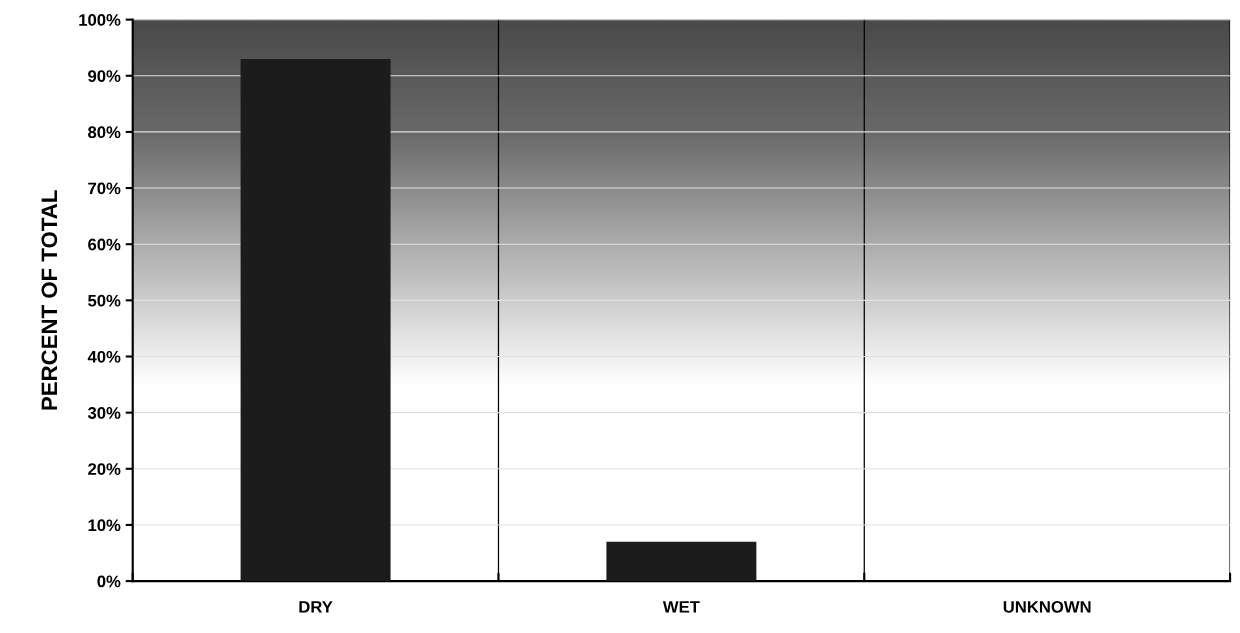  Describe the element at coordinates (104, 244) in the screenshot. I see `y-tick-label: 60%` at that location.